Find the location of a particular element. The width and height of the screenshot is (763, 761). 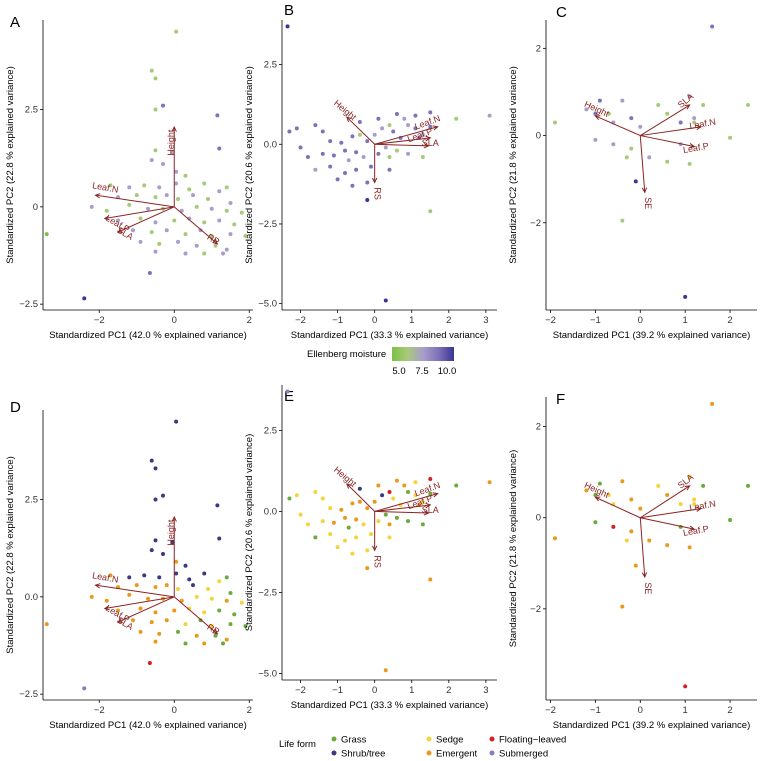

panel-letter: C is located at coordinates (561, 12).